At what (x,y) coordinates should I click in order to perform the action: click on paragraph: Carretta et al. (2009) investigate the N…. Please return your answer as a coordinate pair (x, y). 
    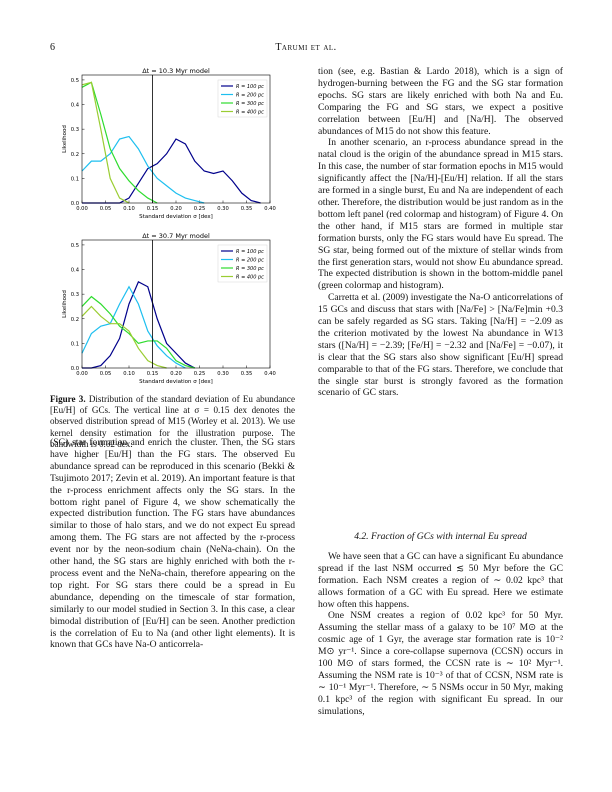
    Looking at the image, I should click on (440, 345).